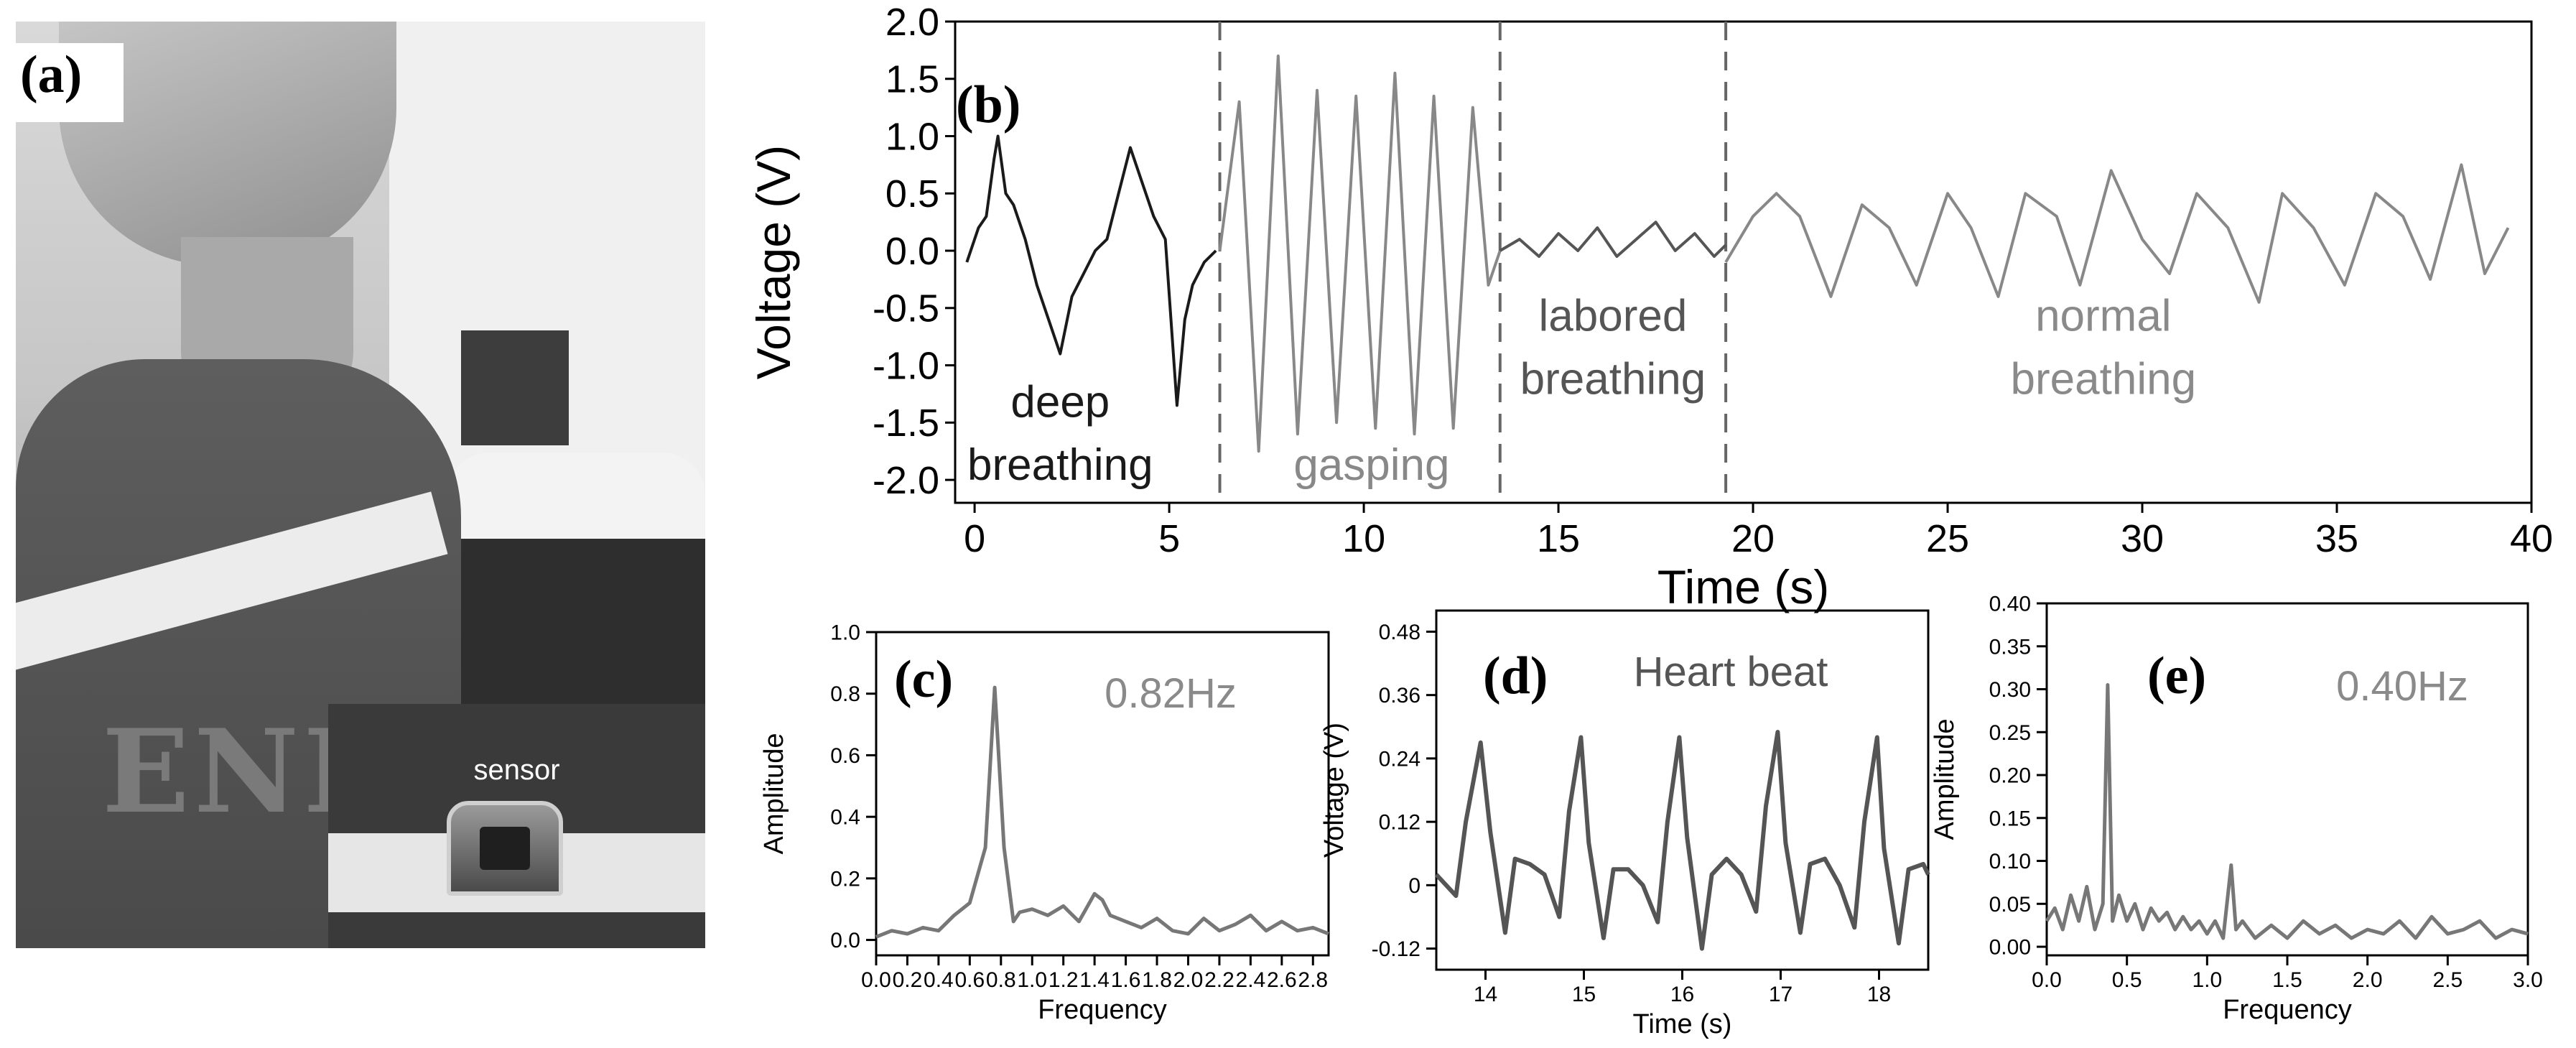  What do you see at coordinates (1313, 980) in the screenshot?
I see `chart-c-x-tick-label: 2.8` at bounding box center [1313, 980].